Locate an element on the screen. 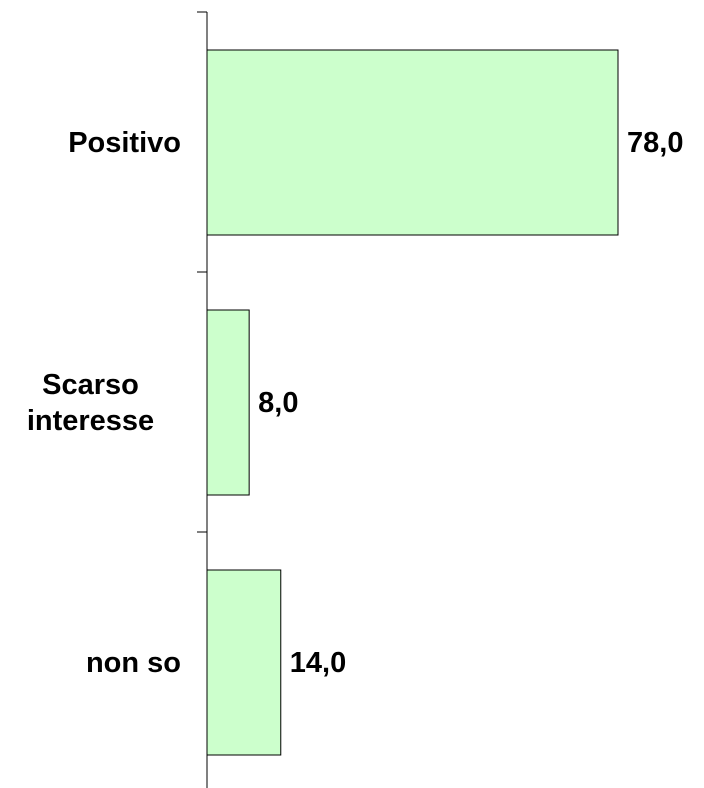 This screenshot has height=788, width=704. category-label: non so is located at coordinates (90, 663).